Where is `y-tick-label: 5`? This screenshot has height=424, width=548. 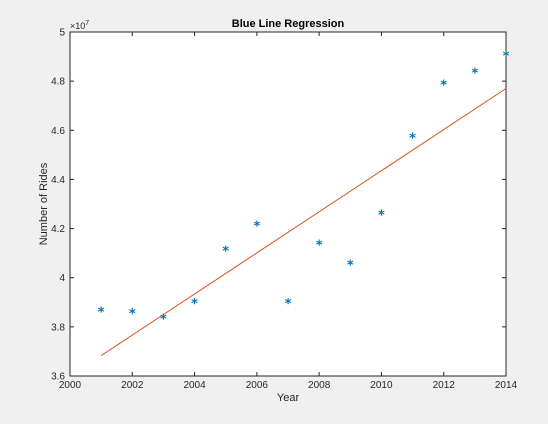 y-tick-label: 5 is located at coordinates (62, 33).